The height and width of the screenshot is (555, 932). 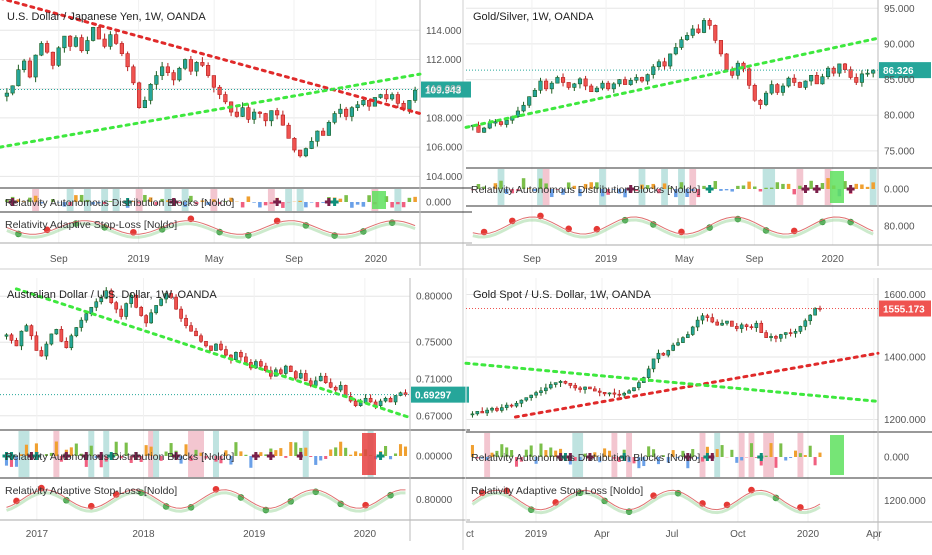 What do you see at coordinates (899, 44) in the screenshot?
I see `price-tick-label: 90.000` at bounding box center [899, 44].